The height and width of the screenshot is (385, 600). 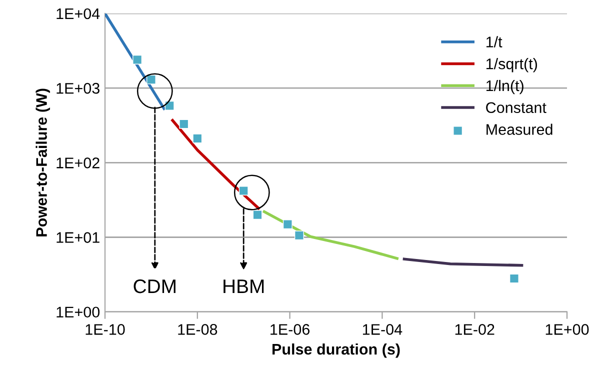 I want to click on line-series, so click(x=330, y=235).